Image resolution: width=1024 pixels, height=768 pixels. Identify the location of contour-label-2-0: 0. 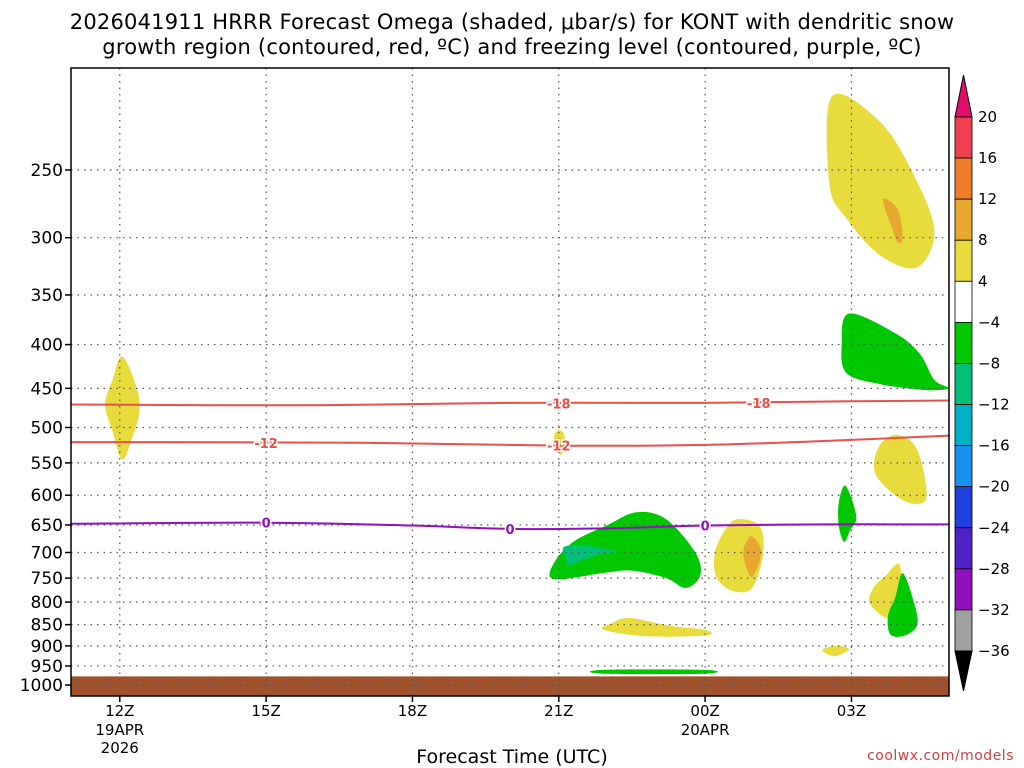
(266, 524).